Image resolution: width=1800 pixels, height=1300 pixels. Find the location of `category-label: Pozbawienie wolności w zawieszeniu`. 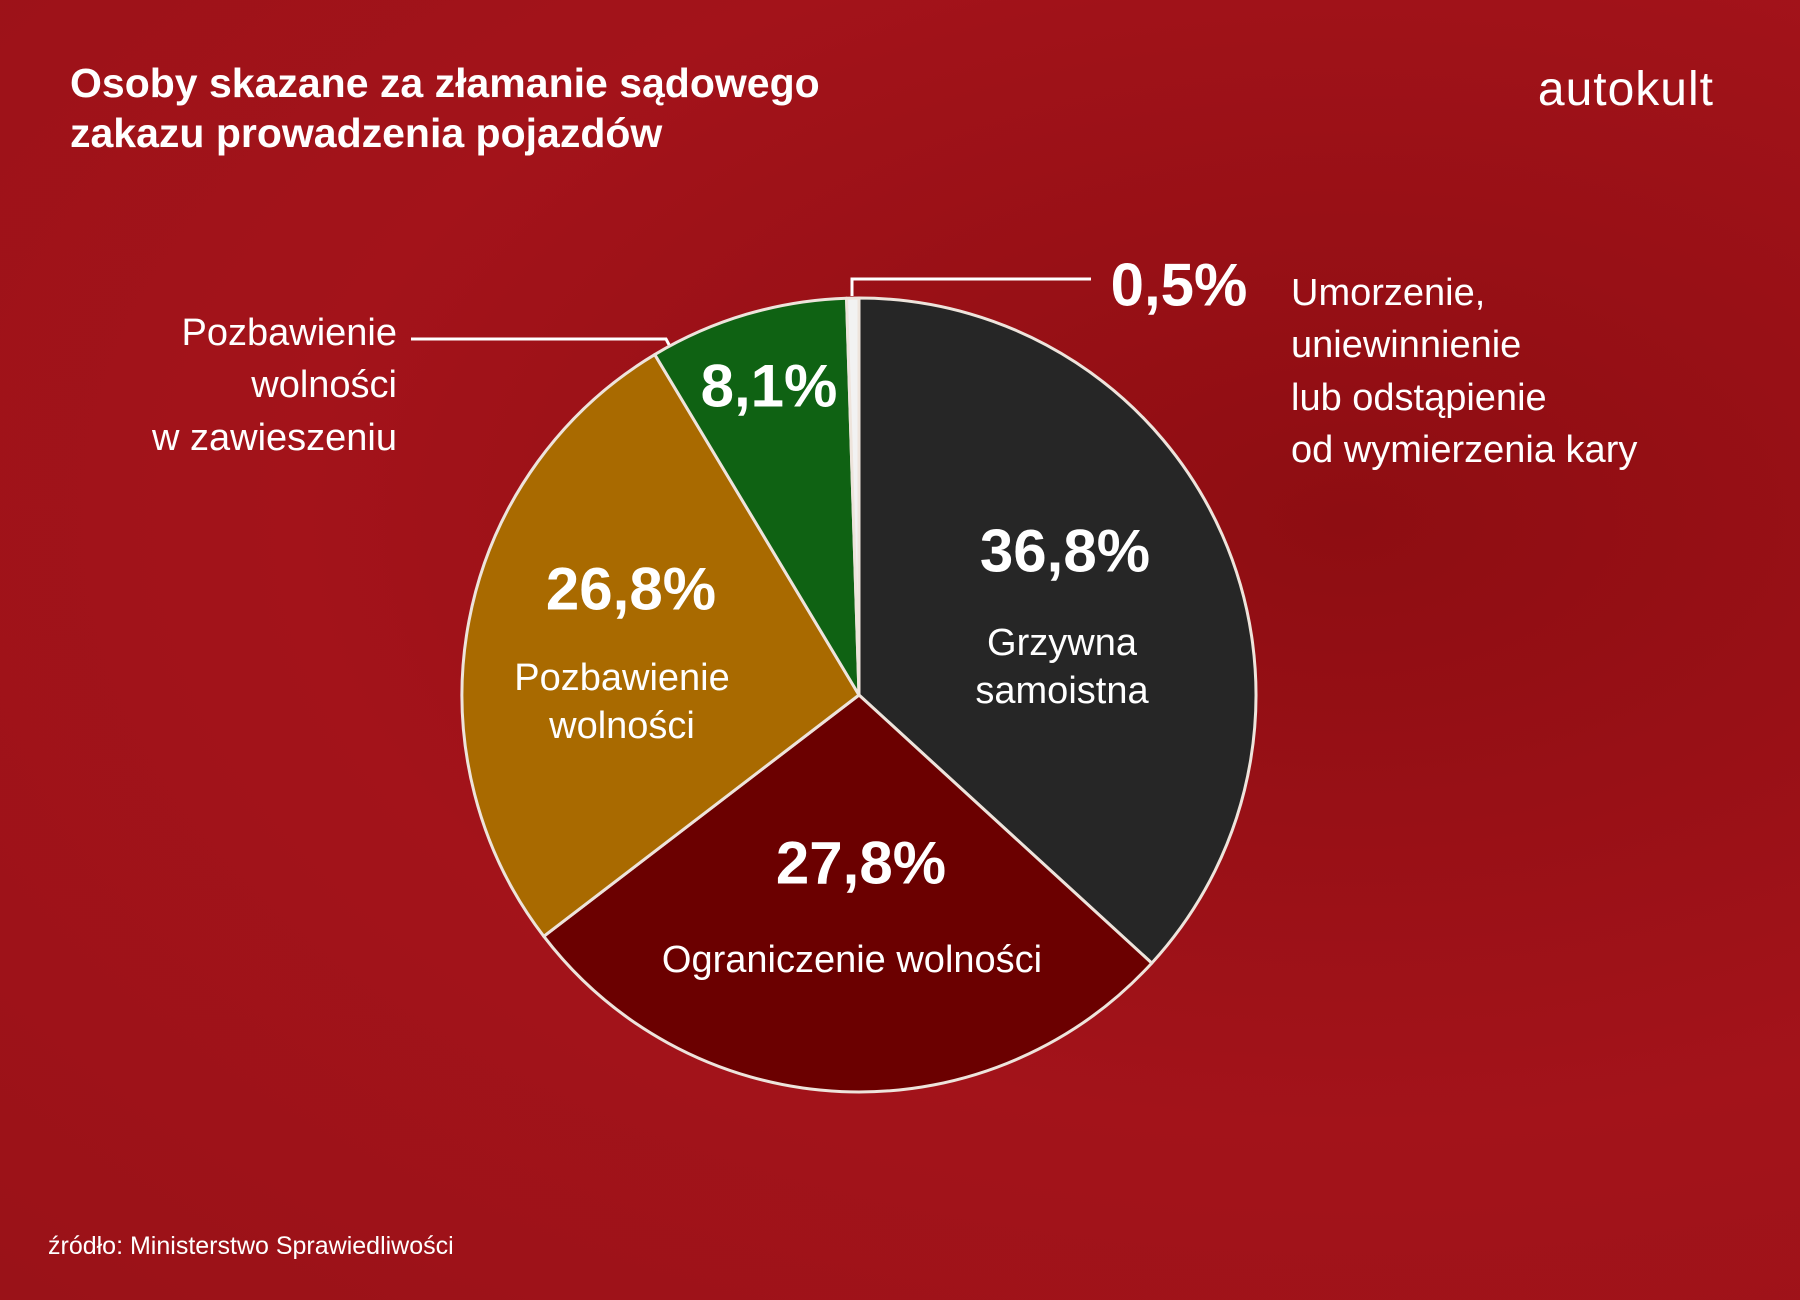

category-label: Pozbawienie wolności w zawieszeniu is located at coordinates (274, 385).